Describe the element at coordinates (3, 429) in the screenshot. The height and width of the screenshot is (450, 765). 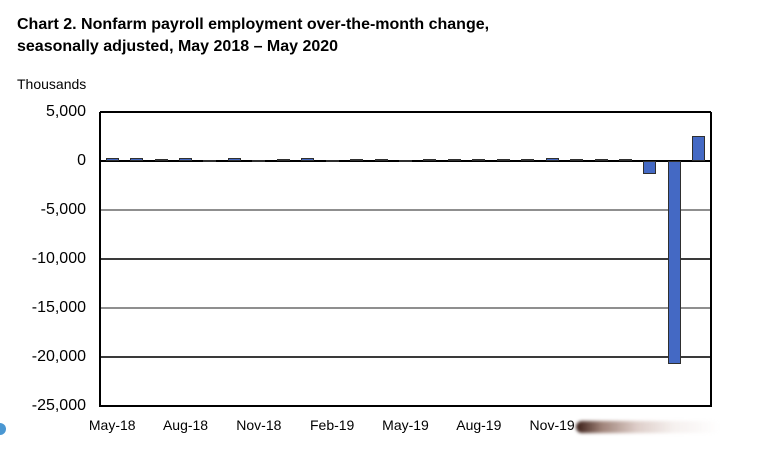
I see `blue-dot-artifact` at that location.